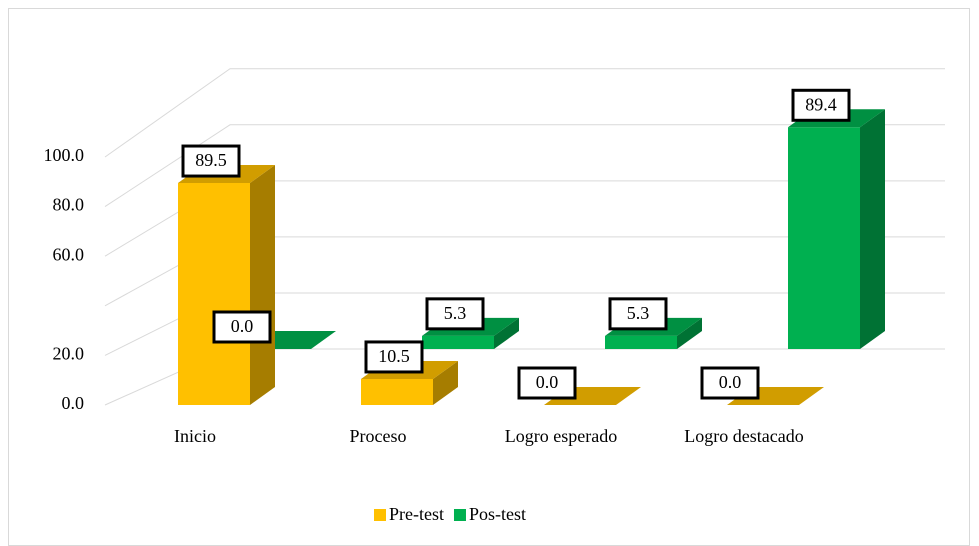  What do you see at coordinates (561, 436) in the screenshot?
I see `x-tick-label: Logro esperado` at bounding box center [561, 436].